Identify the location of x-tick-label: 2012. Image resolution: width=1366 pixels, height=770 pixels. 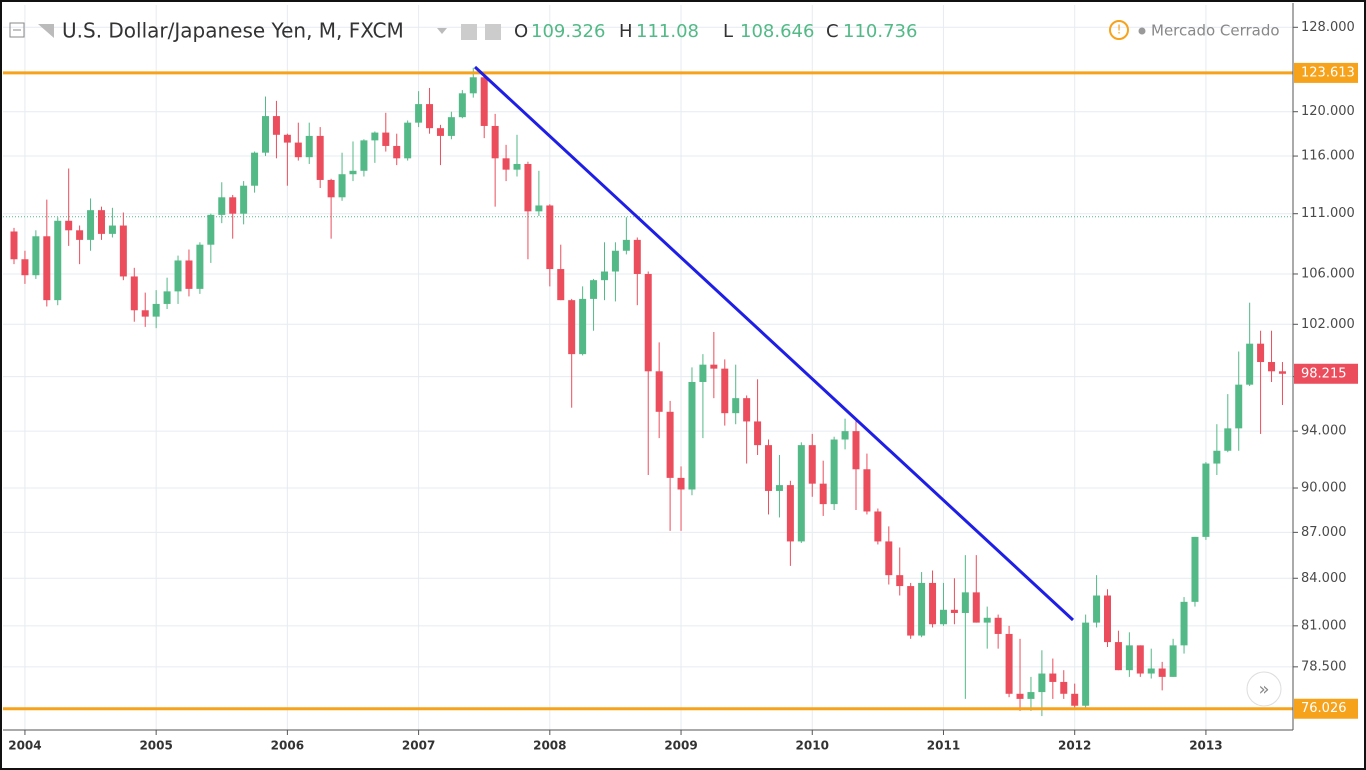
(1074, 746).